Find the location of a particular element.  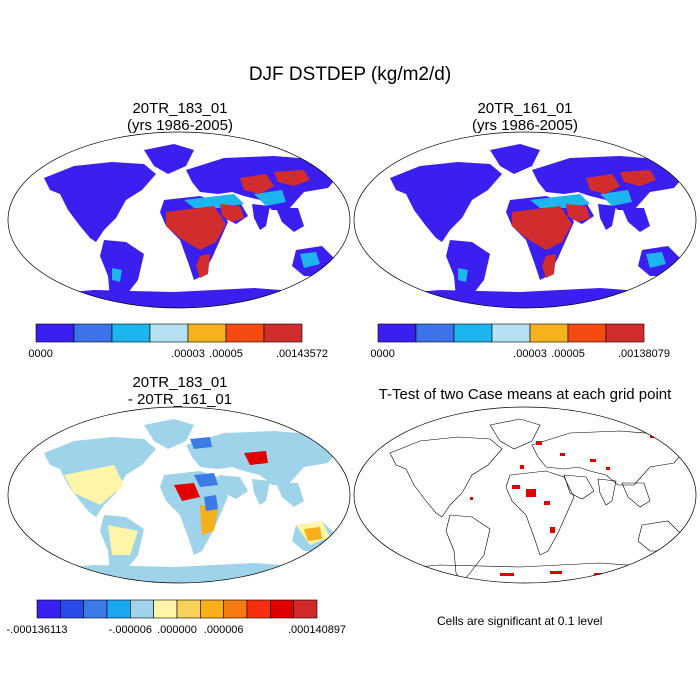

map-diff is located at coordinates (179, 495).